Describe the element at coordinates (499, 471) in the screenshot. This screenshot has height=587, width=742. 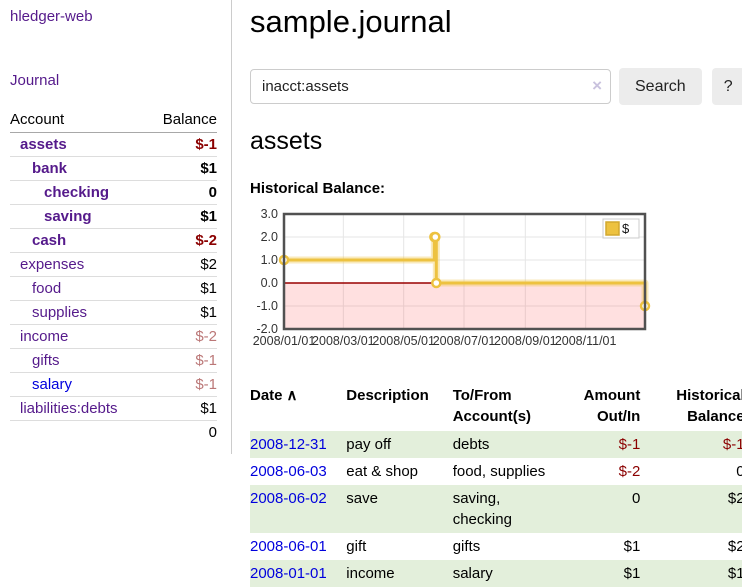
I see `register-accounts-cell: food, supplies` at that location.